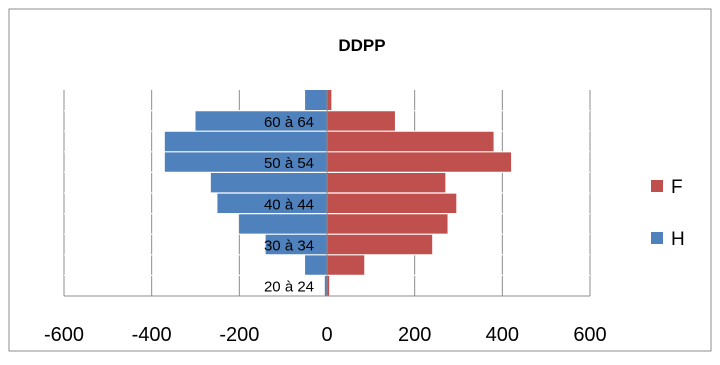 The width and height of the screenshot is (720, 365). What do you see at coordinates (289, 122) in the screenshot?
I see `category-label: 60 à 64` at bounding box center [289, 122].